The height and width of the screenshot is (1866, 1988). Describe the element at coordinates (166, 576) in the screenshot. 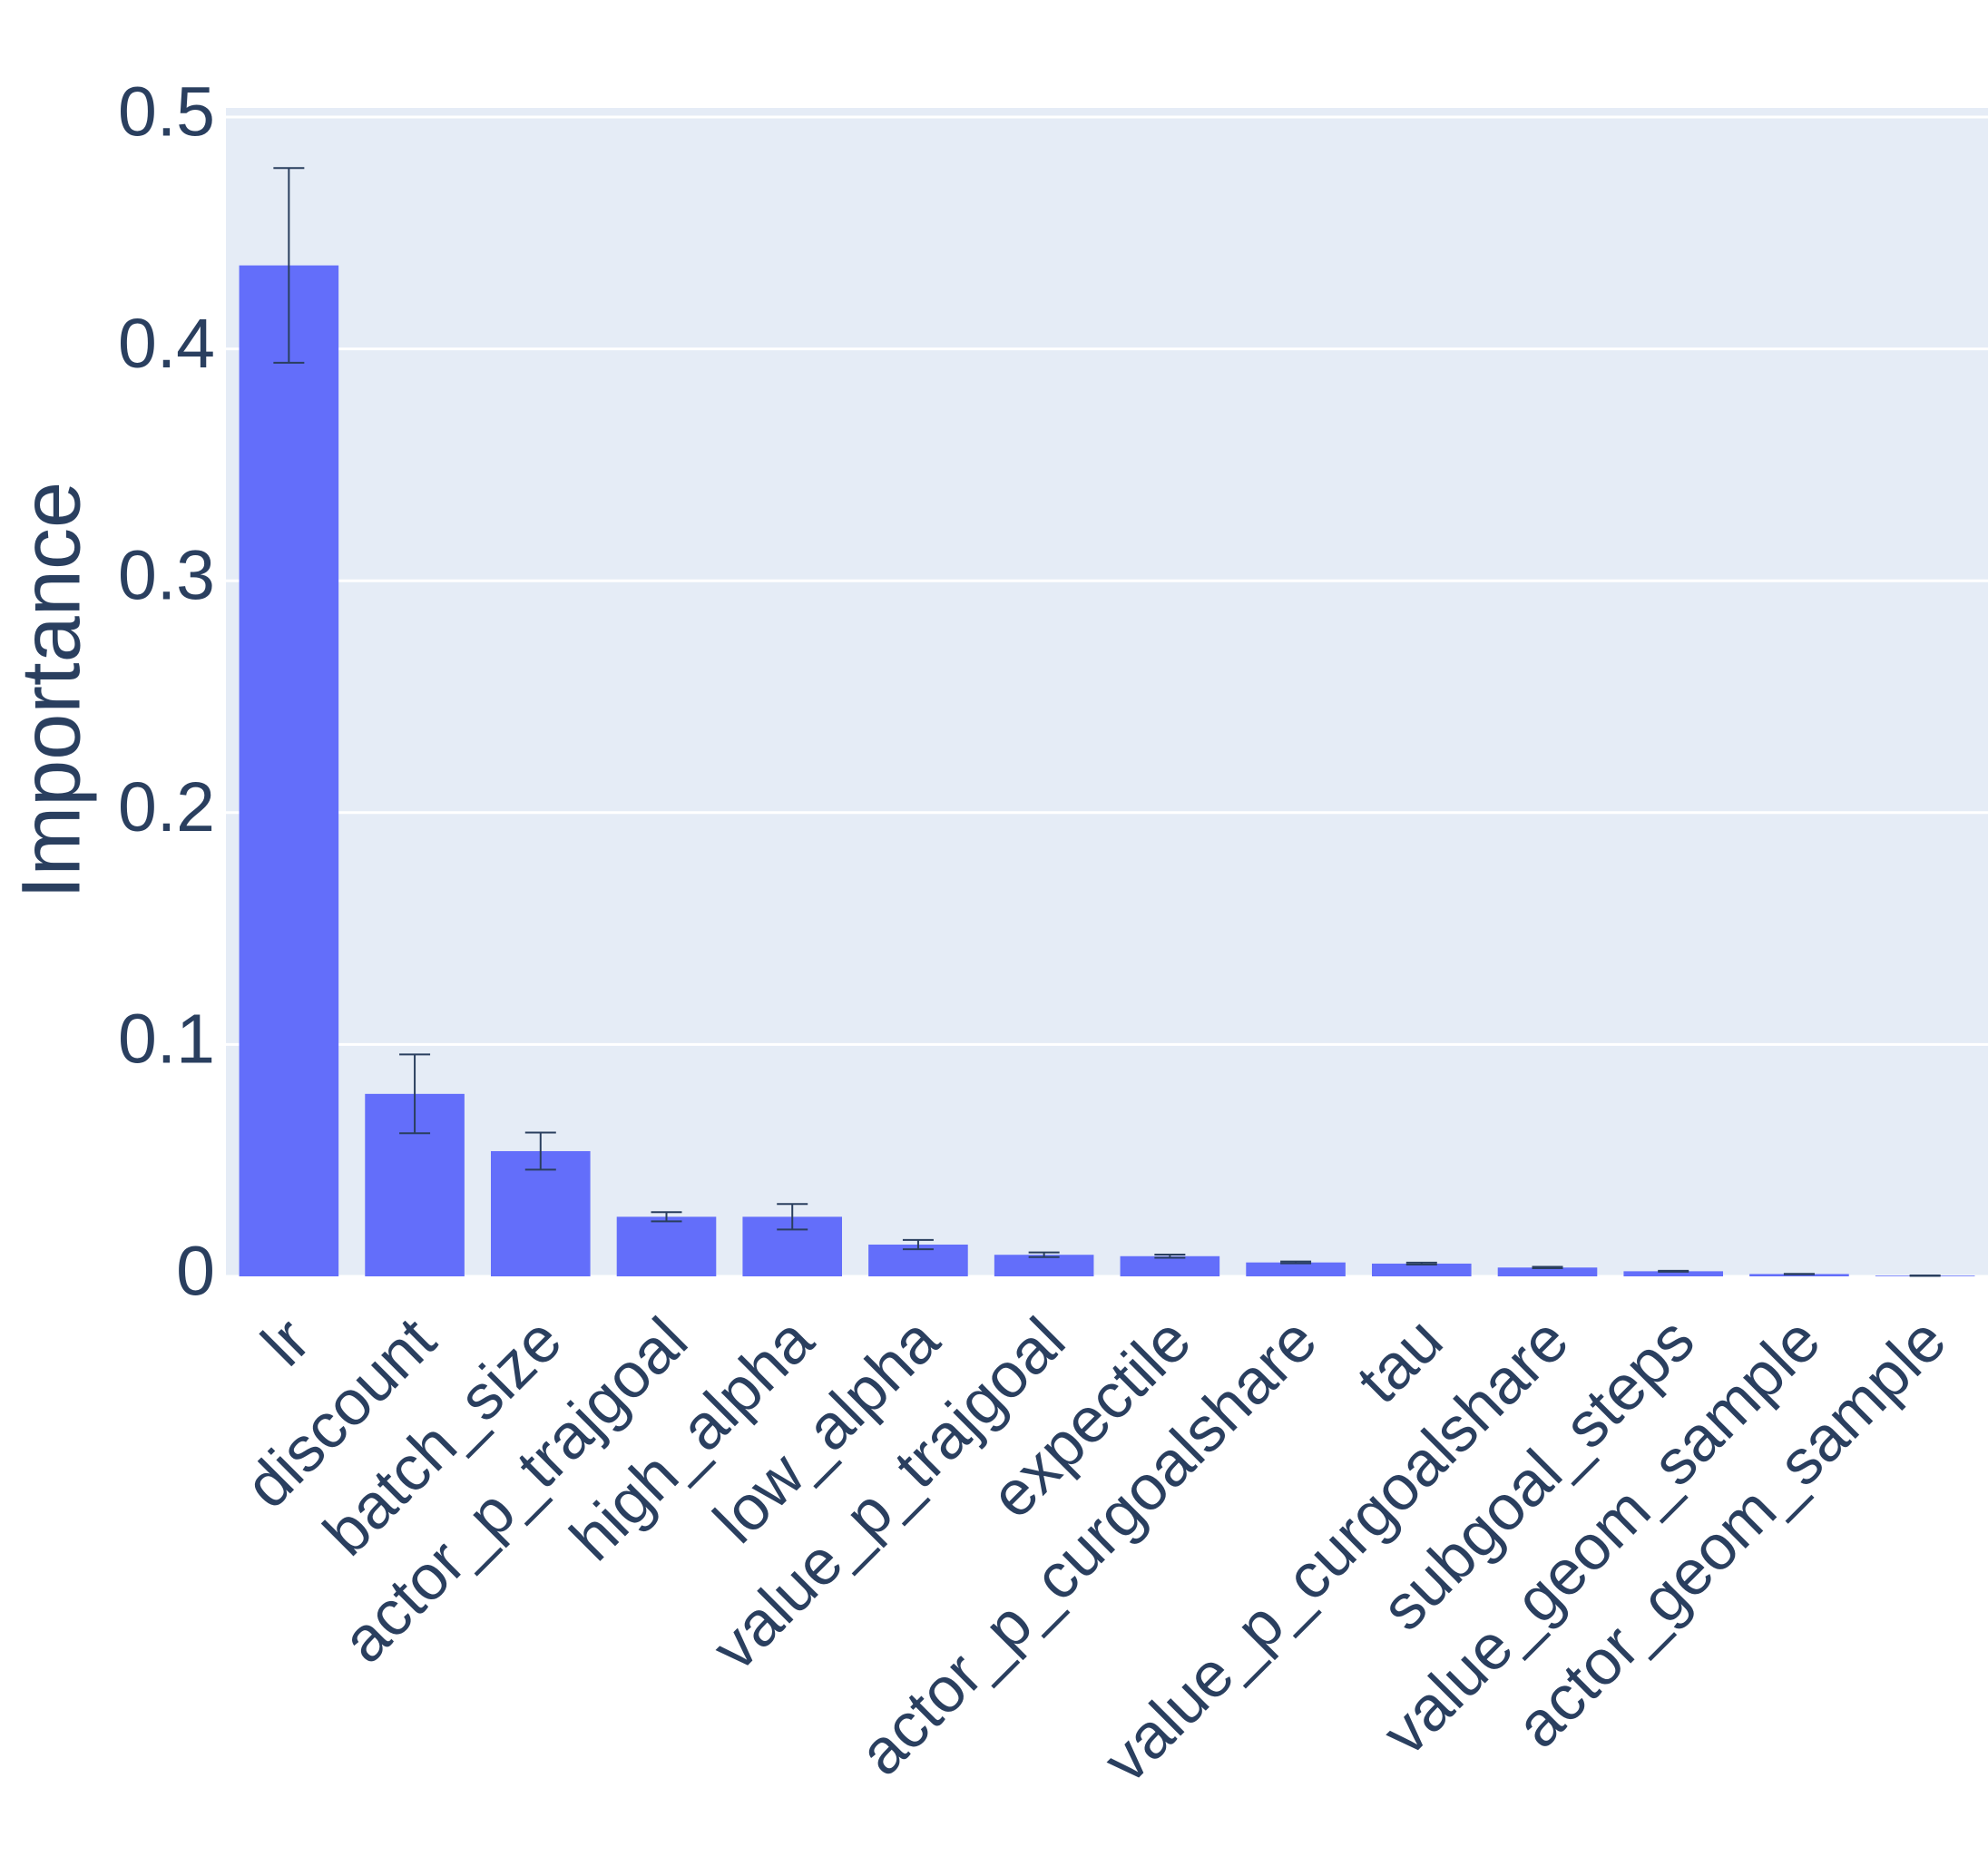

I see `y-tick-label: 0.3` at that location.